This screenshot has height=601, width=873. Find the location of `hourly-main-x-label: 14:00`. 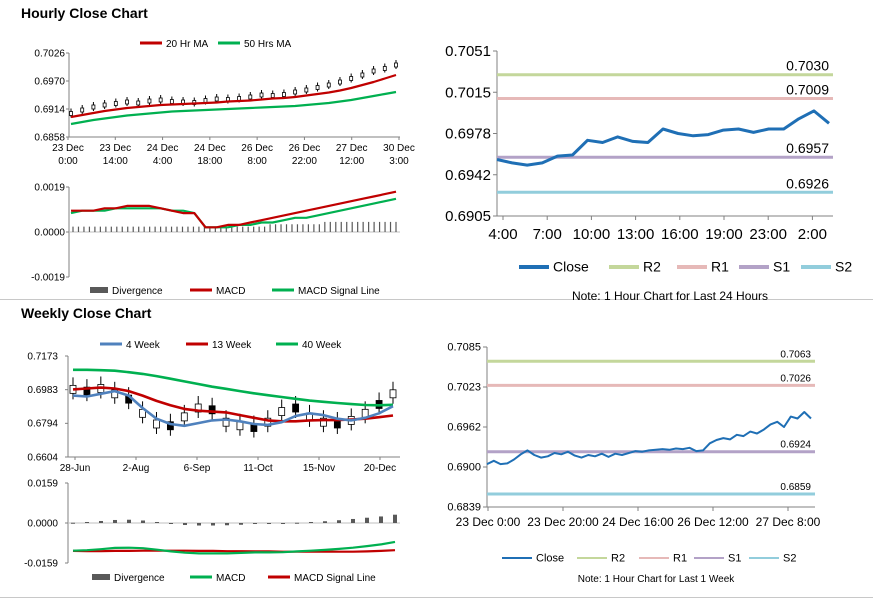

hourly-main-x-label: 14:00 is located at coordinates (115, 161).